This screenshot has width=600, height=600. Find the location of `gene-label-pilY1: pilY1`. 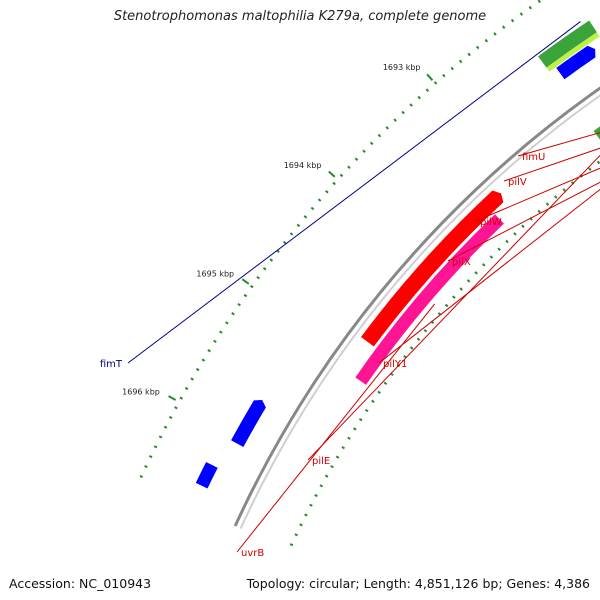

gene-label-pilY1: pilY1 is located at coordinates (395, 364).